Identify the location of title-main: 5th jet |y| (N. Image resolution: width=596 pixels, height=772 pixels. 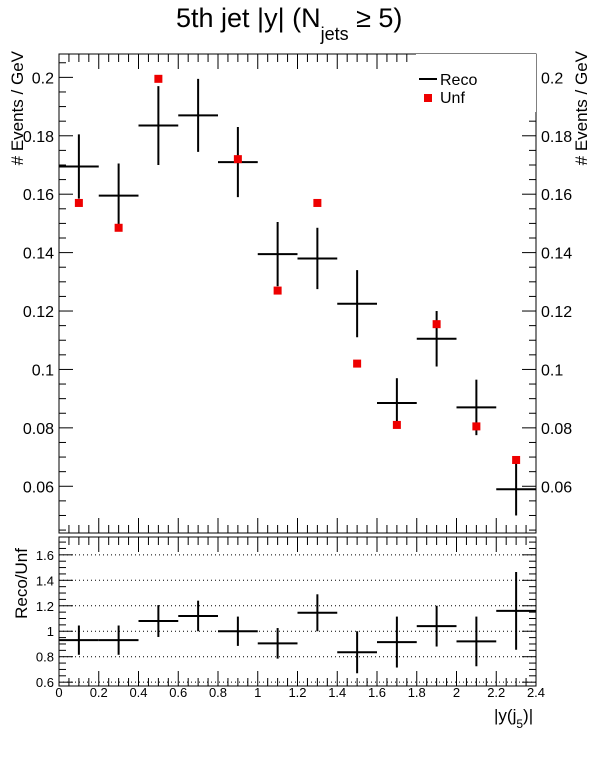
(248, 18).